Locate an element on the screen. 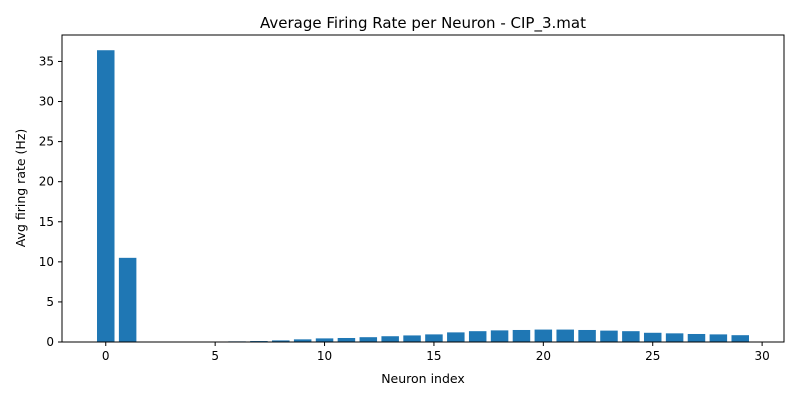  y-tick-label: 30 is located at coordinates (46, 102).